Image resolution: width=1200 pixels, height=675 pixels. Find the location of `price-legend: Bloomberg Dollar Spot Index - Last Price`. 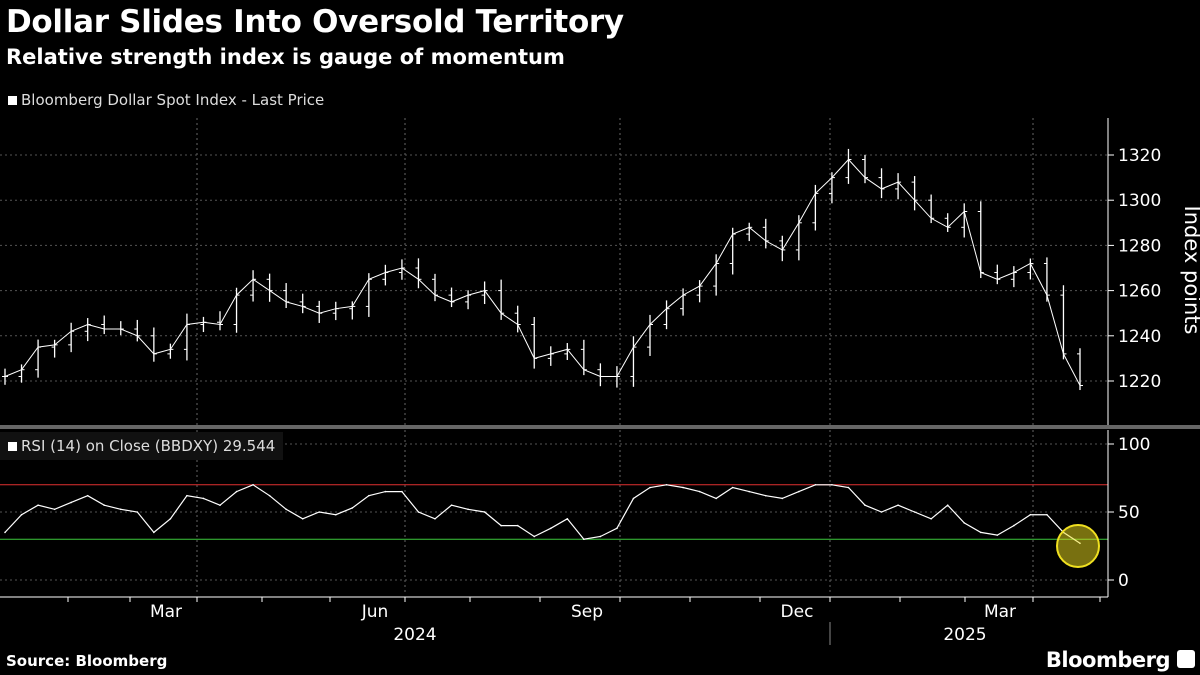

price-legend: Bloomberg Dollar Spot Index - Last Price is located at coordinates (166, 100).